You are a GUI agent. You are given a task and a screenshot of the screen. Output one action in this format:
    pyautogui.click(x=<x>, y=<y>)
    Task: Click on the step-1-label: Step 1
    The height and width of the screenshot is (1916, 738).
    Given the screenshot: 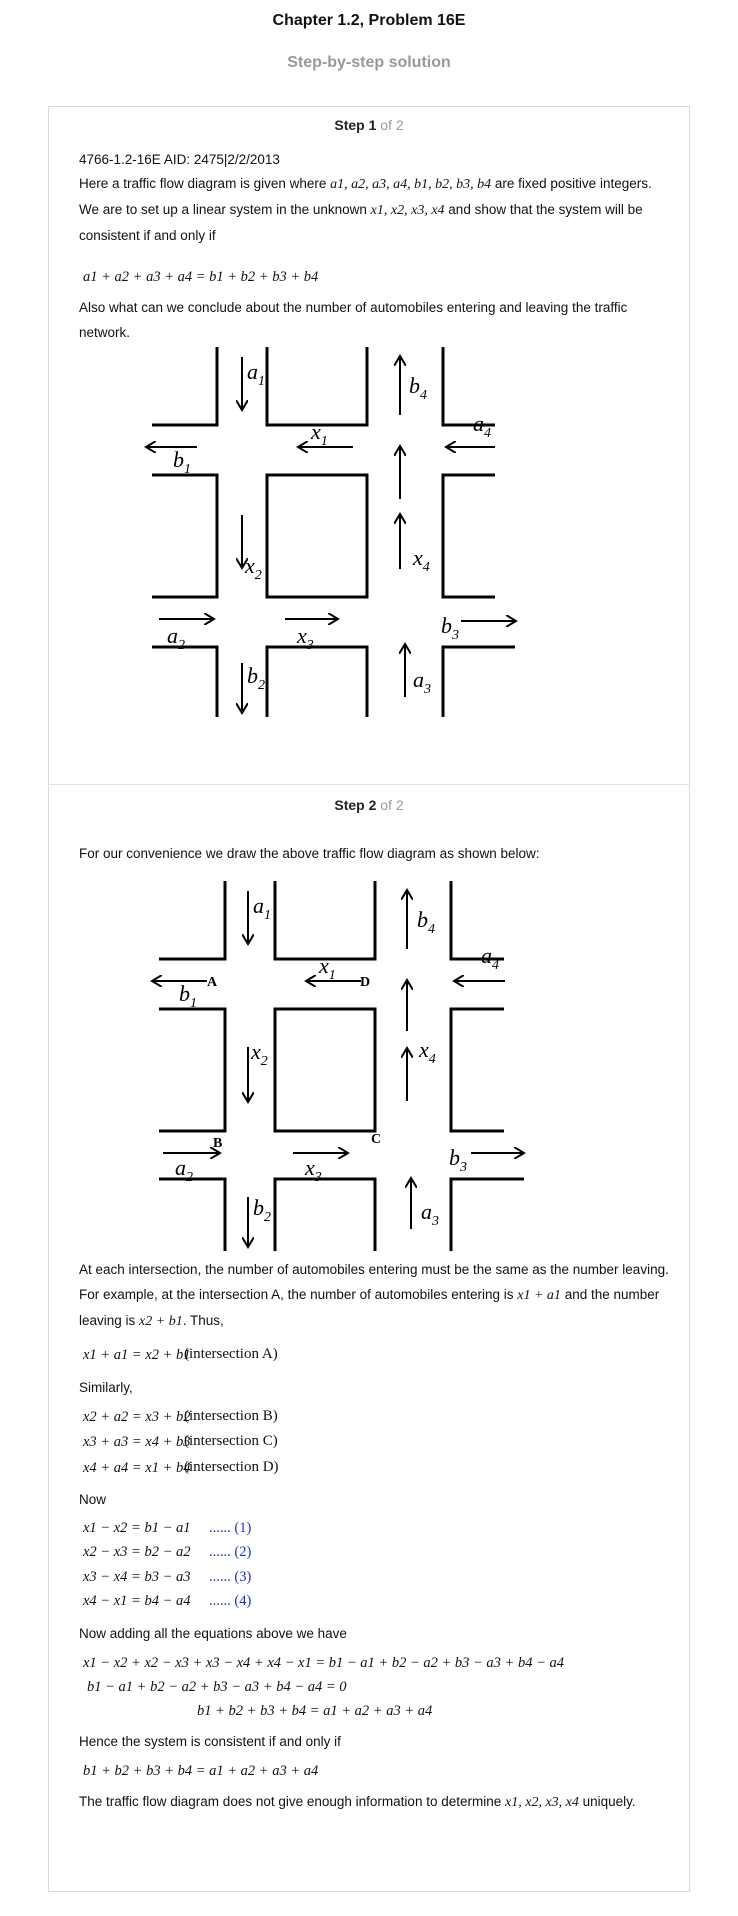 What is the action you would take?
    pyautogui.click(x=355, y=125)
    